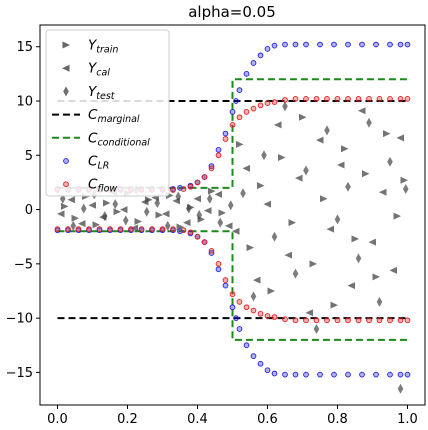 The width and height of the screenshot is (428, 430). I want to click on x-tick-label: 0.0, so click(57, 419).